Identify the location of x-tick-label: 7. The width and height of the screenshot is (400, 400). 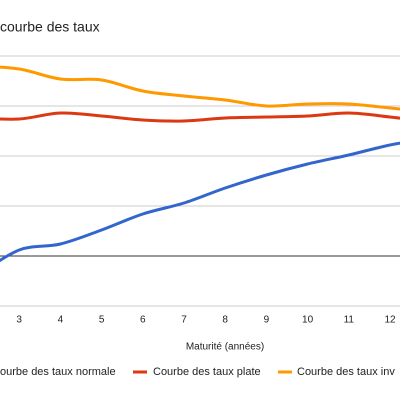
(184, 320).